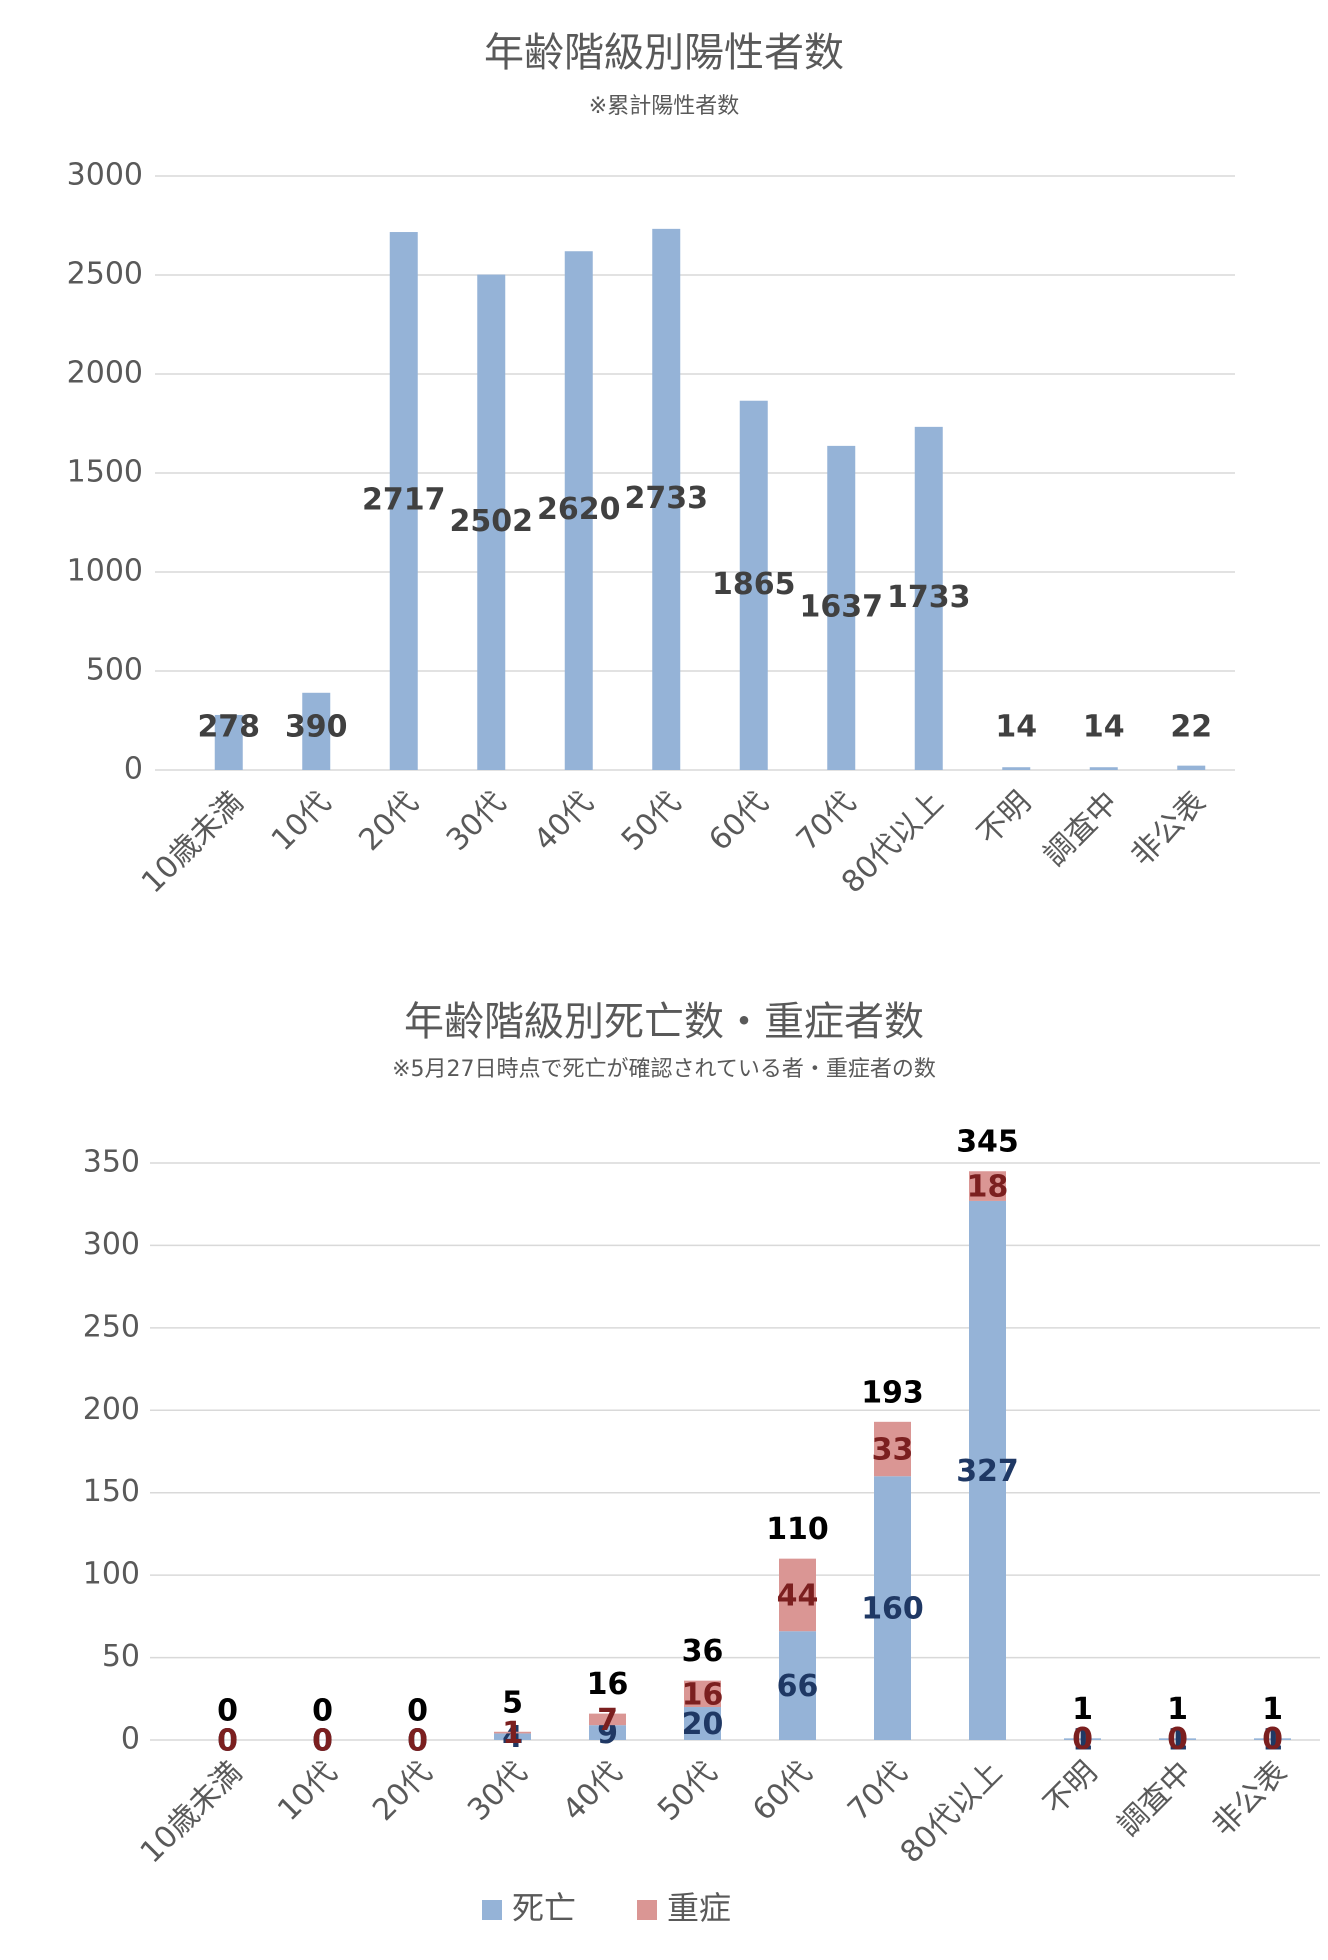 This screenshot has width=1328, height=1960. What do you see at coordinates (1191, 727) in the screenshot?
I see `data-label: 22` at bounding box center [1191, 727].